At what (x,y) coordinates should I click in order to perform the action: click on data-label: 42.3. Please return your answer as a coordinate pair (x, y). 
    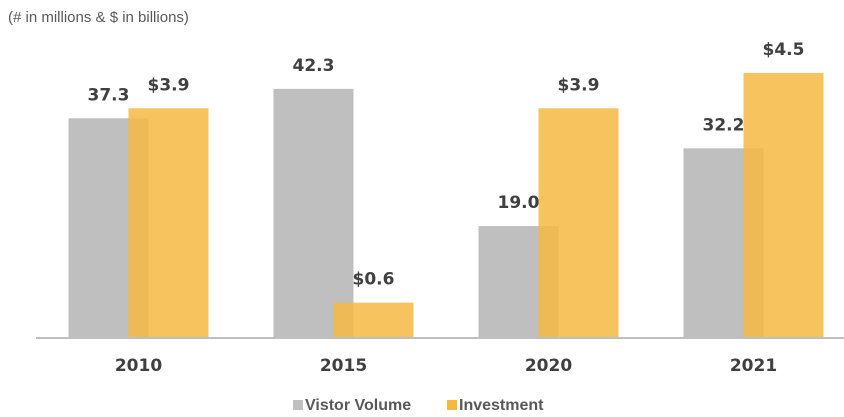
    Looking at the image, I should click on (314, 66).